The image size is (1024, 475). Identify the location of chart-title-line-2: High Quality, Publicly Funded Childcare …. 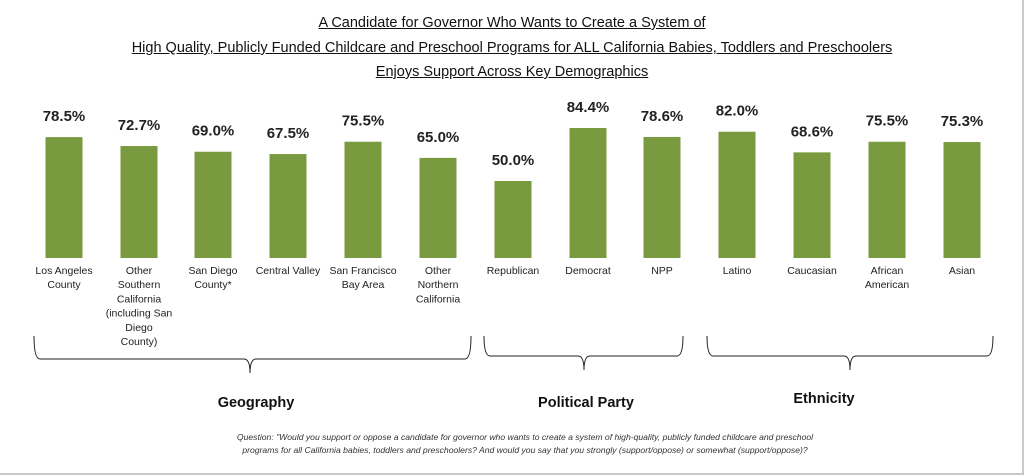
(512, 48).